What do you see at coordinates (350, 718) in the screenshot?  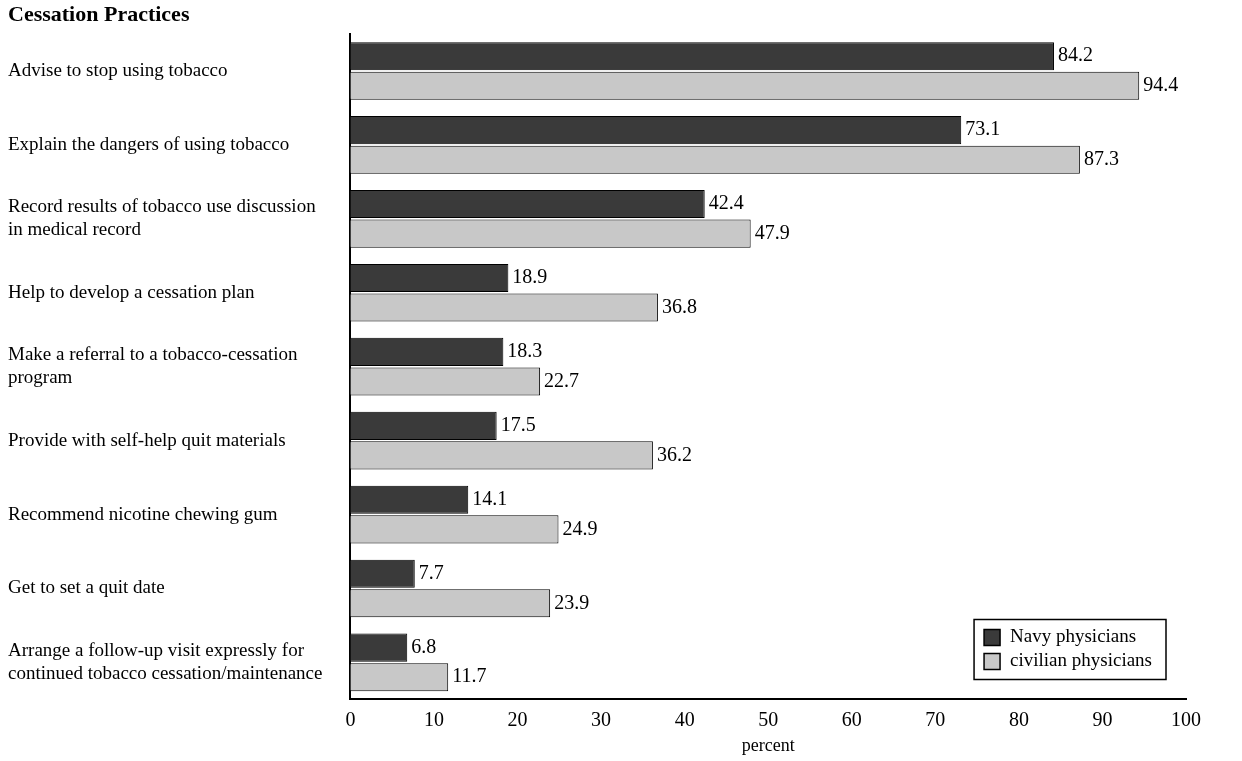 I see `x-tick-label: 0` at bounding box center [350, 718].